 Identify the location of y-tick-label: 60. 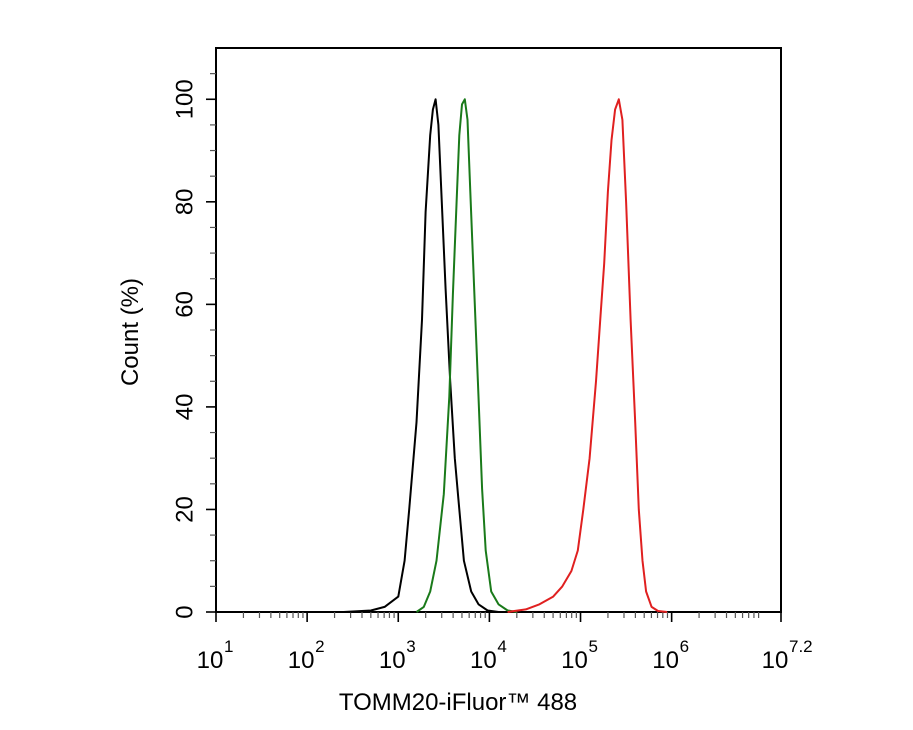
(184, 304).